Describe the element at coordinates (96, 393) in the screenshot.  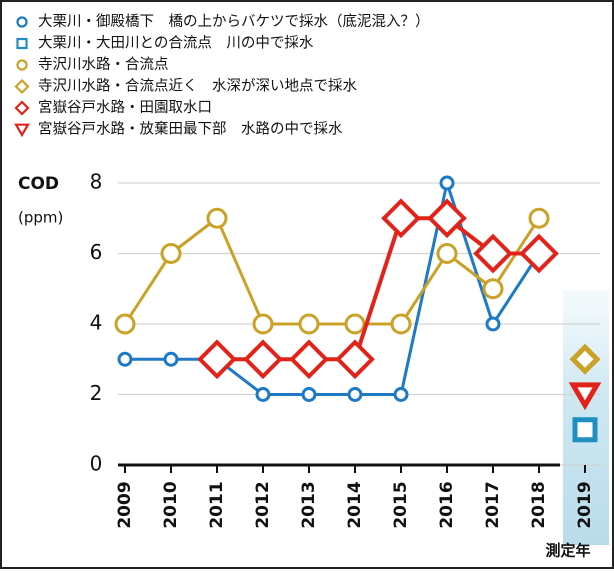
I see `y-tick-label: 2` at that location.